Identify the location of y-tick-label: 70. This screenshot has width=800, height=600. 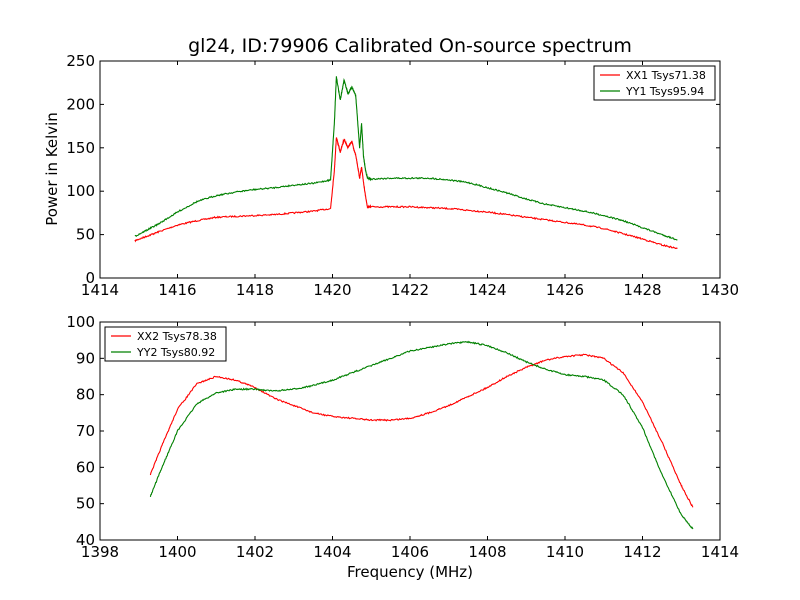
(85, 431).